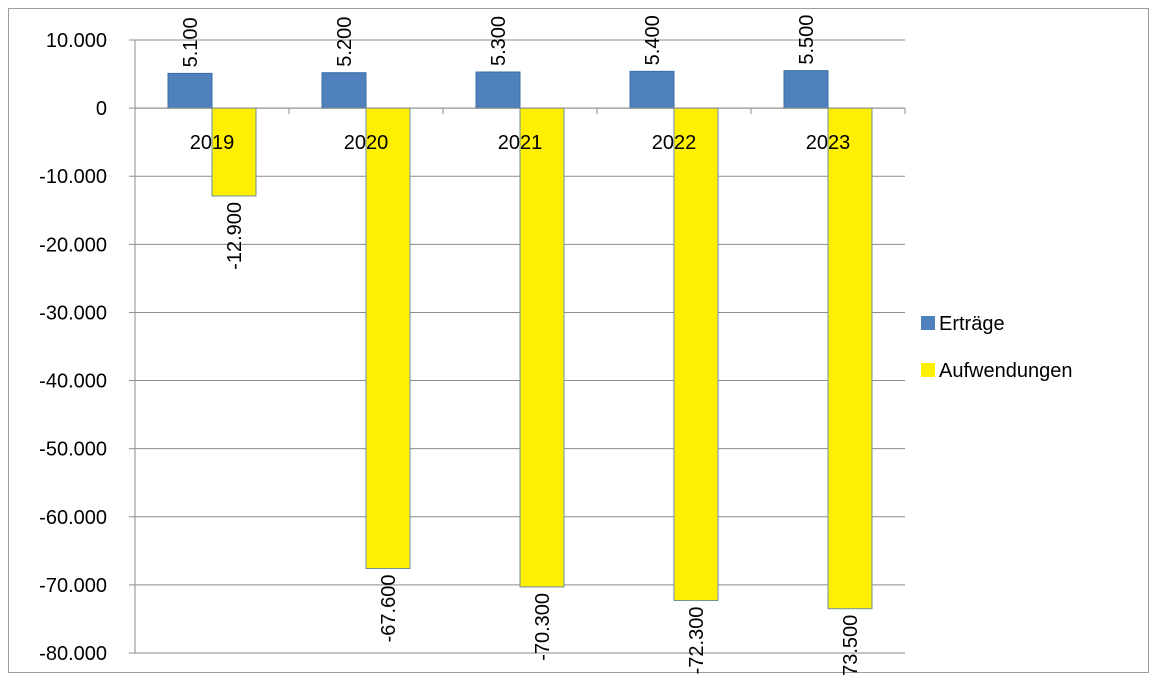 This screenshot has height=677, width=1153. What do you see at coordinates (345, 42) in the screenshot?
I see `data-label-ertraege: 5.200` at bounding box center [345, 42].